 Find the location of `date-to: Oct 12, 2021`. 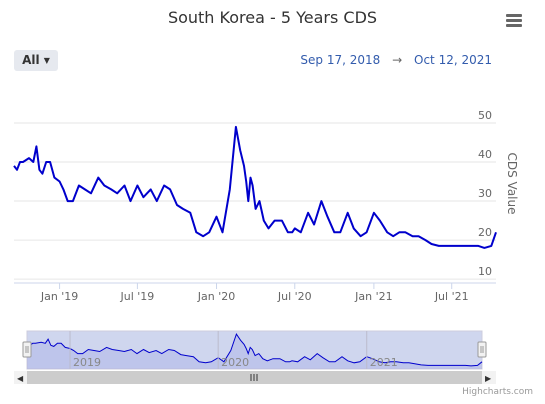

date-to: Oct 12, 2021 is located at coordinates (453, 60).